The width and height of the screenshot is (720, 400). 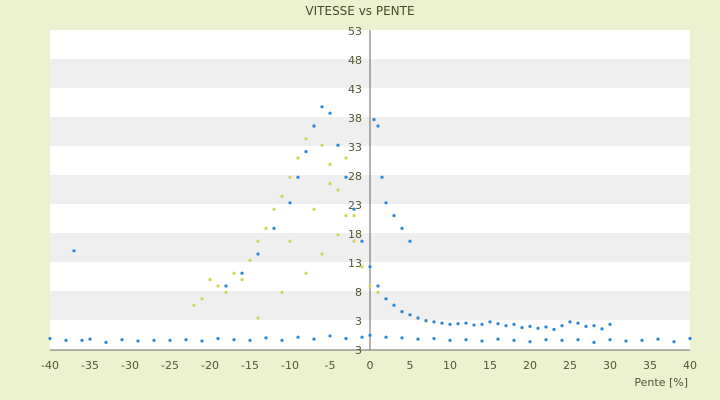 I want to click on y-tick-label: 38, so click(x=355, y=118).